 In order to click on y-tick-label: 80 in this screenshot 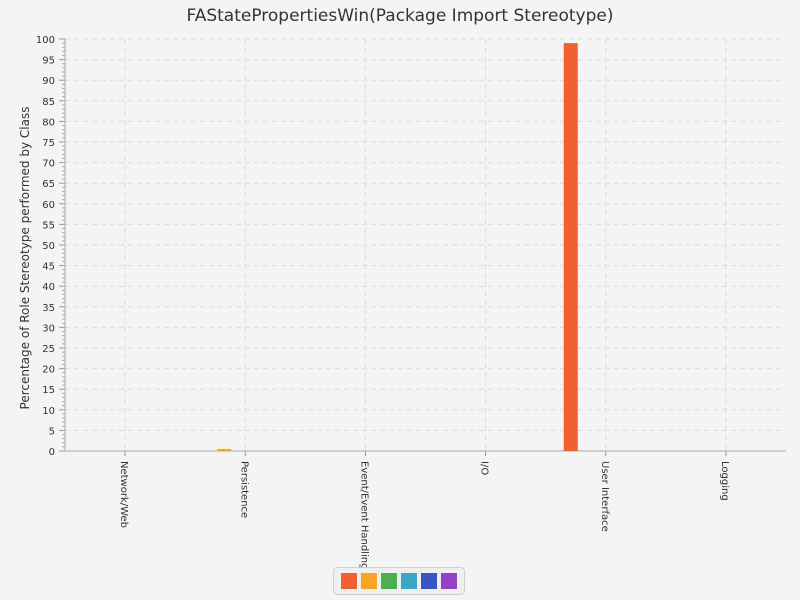, I will do `click(48, 122)`.